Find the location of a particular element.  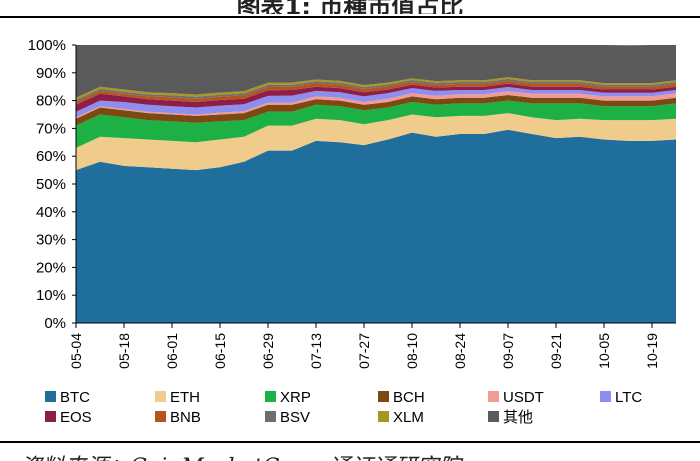

legend-label-ETH: ETH is located at coordinates (185, 397).